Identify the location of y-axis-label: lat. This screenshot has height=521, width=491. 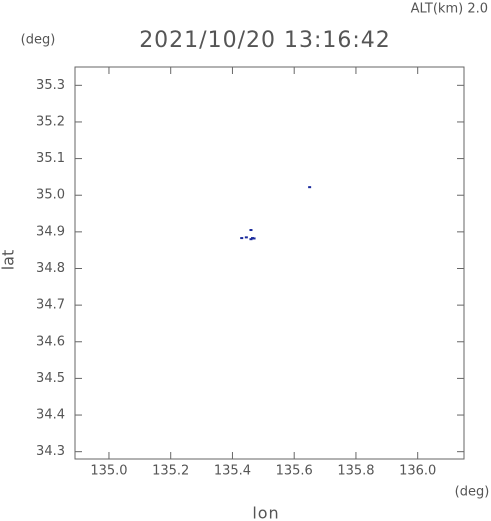
(9, 260).